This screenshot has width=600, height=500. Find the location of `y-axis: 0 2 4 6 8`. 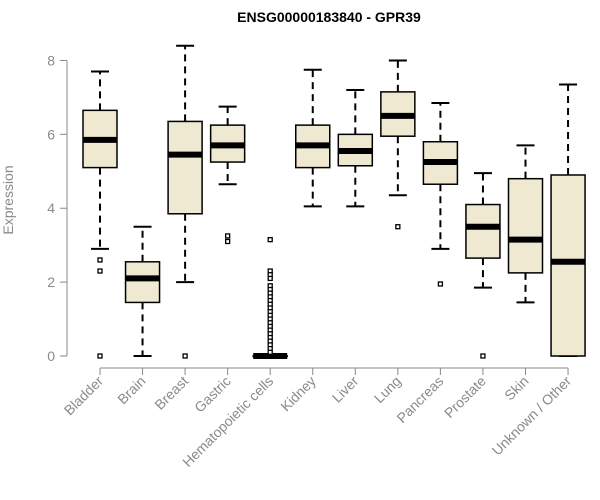

y-axis: 0 2 4 6 8 is located at coordinates (57, 208).